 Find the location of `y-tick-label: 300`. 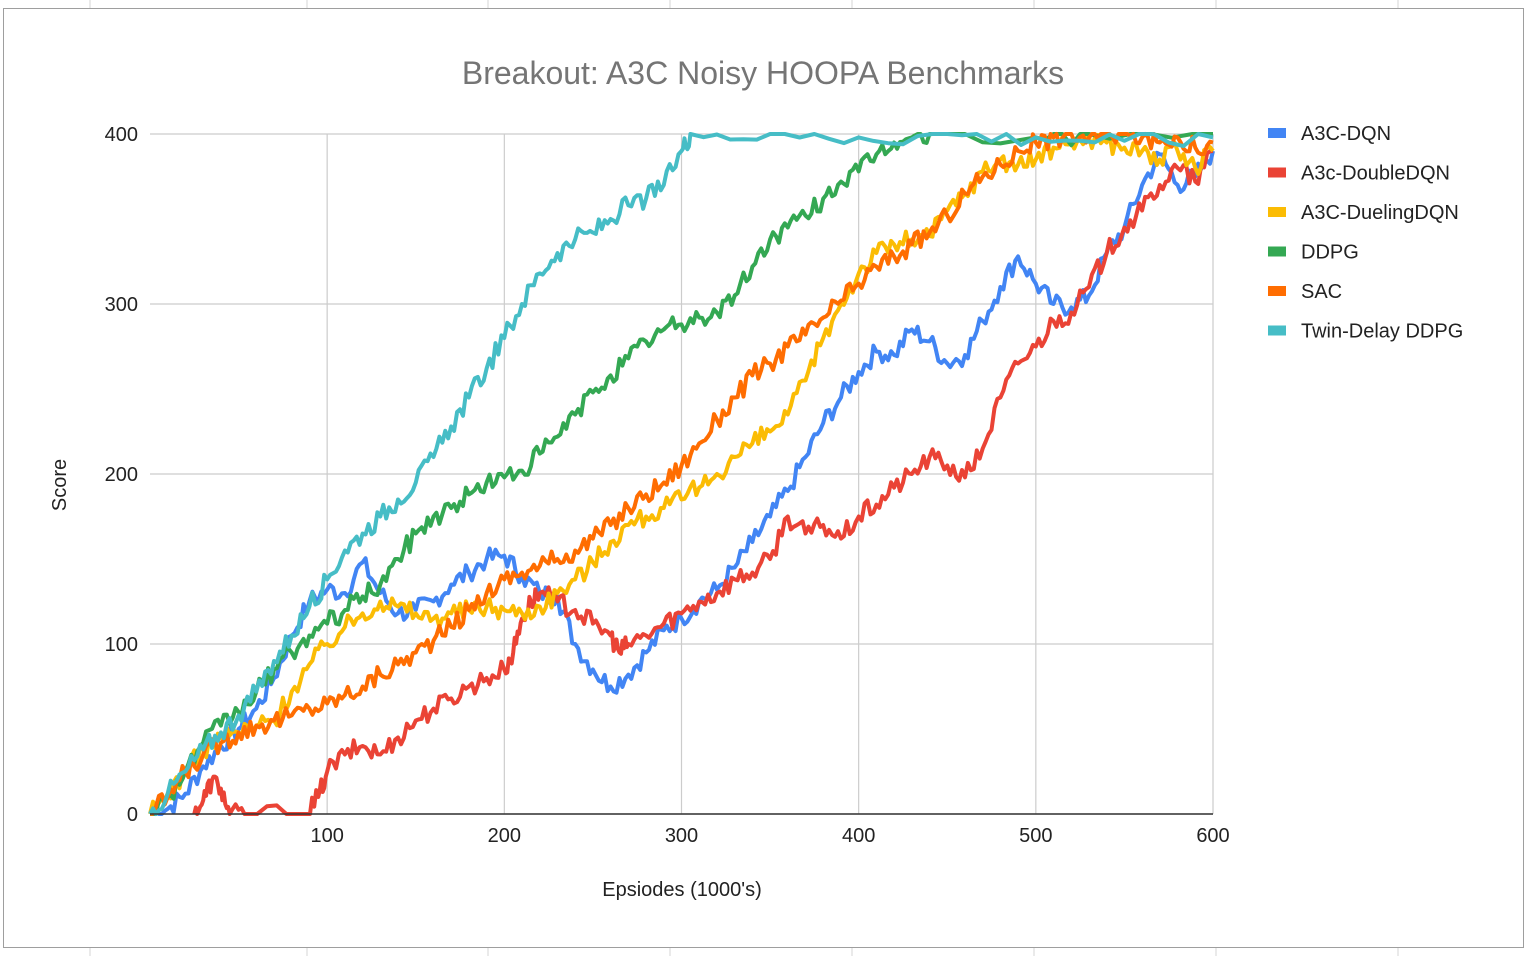

y-tick-label: 300 is located at coordinates (121, 305).